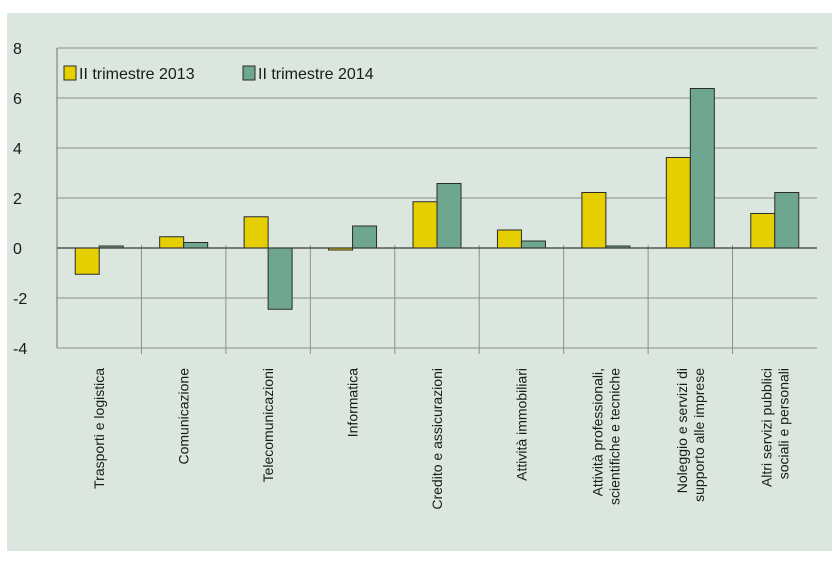 This screenshot has height=567, width=834. What do you see at coordinates (17, 149) in the screenshot?
I see `y-tick-label: 4` at bounding box center [17, 149].